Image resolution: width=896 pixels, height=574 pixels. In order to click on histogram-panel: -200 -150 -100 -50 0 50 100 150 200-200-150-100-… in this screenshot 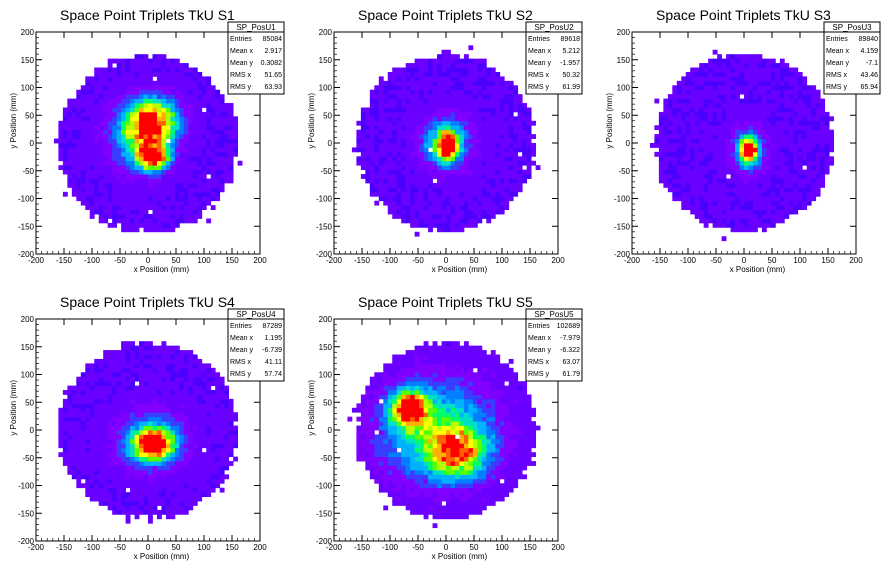, I will do `click(147, 427)`.